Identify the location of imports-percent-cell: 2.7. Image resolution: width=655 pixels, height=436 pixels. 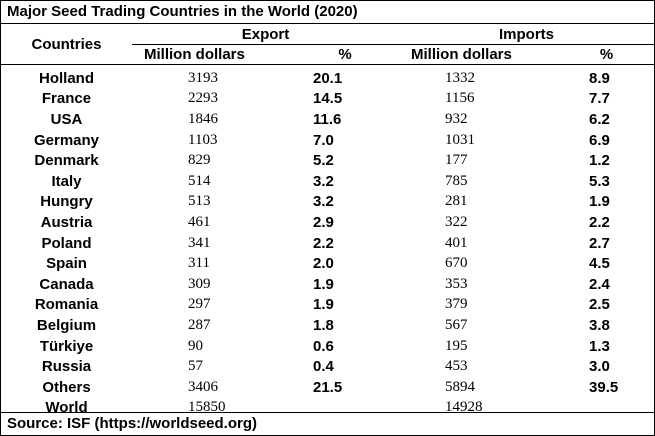
(599, 243).